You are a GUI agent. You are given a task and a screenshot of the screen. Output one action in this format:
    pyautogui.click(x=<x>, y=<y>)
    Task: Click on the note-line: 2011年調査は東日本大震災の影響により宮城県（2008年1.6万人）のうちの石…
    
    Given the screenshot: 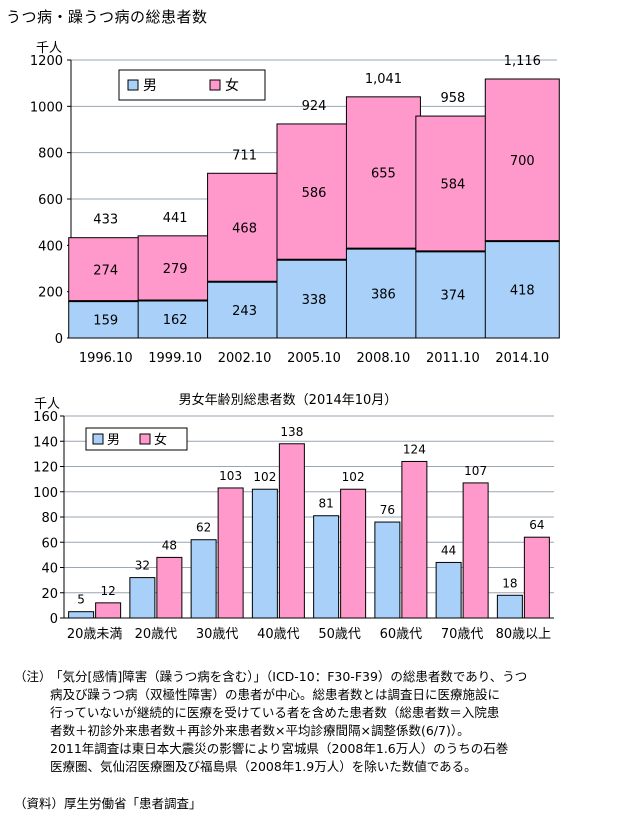 What is the action you would take?
    pyautogui.click(x=279, y=748)
    